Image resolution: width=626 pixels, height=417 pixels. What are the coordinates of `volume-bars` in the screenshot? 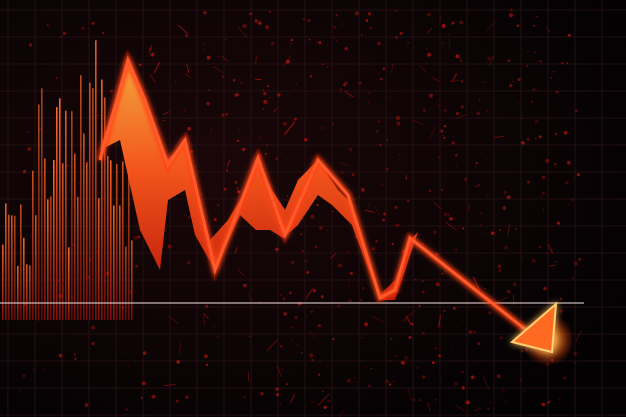 It's located at (67, 180).